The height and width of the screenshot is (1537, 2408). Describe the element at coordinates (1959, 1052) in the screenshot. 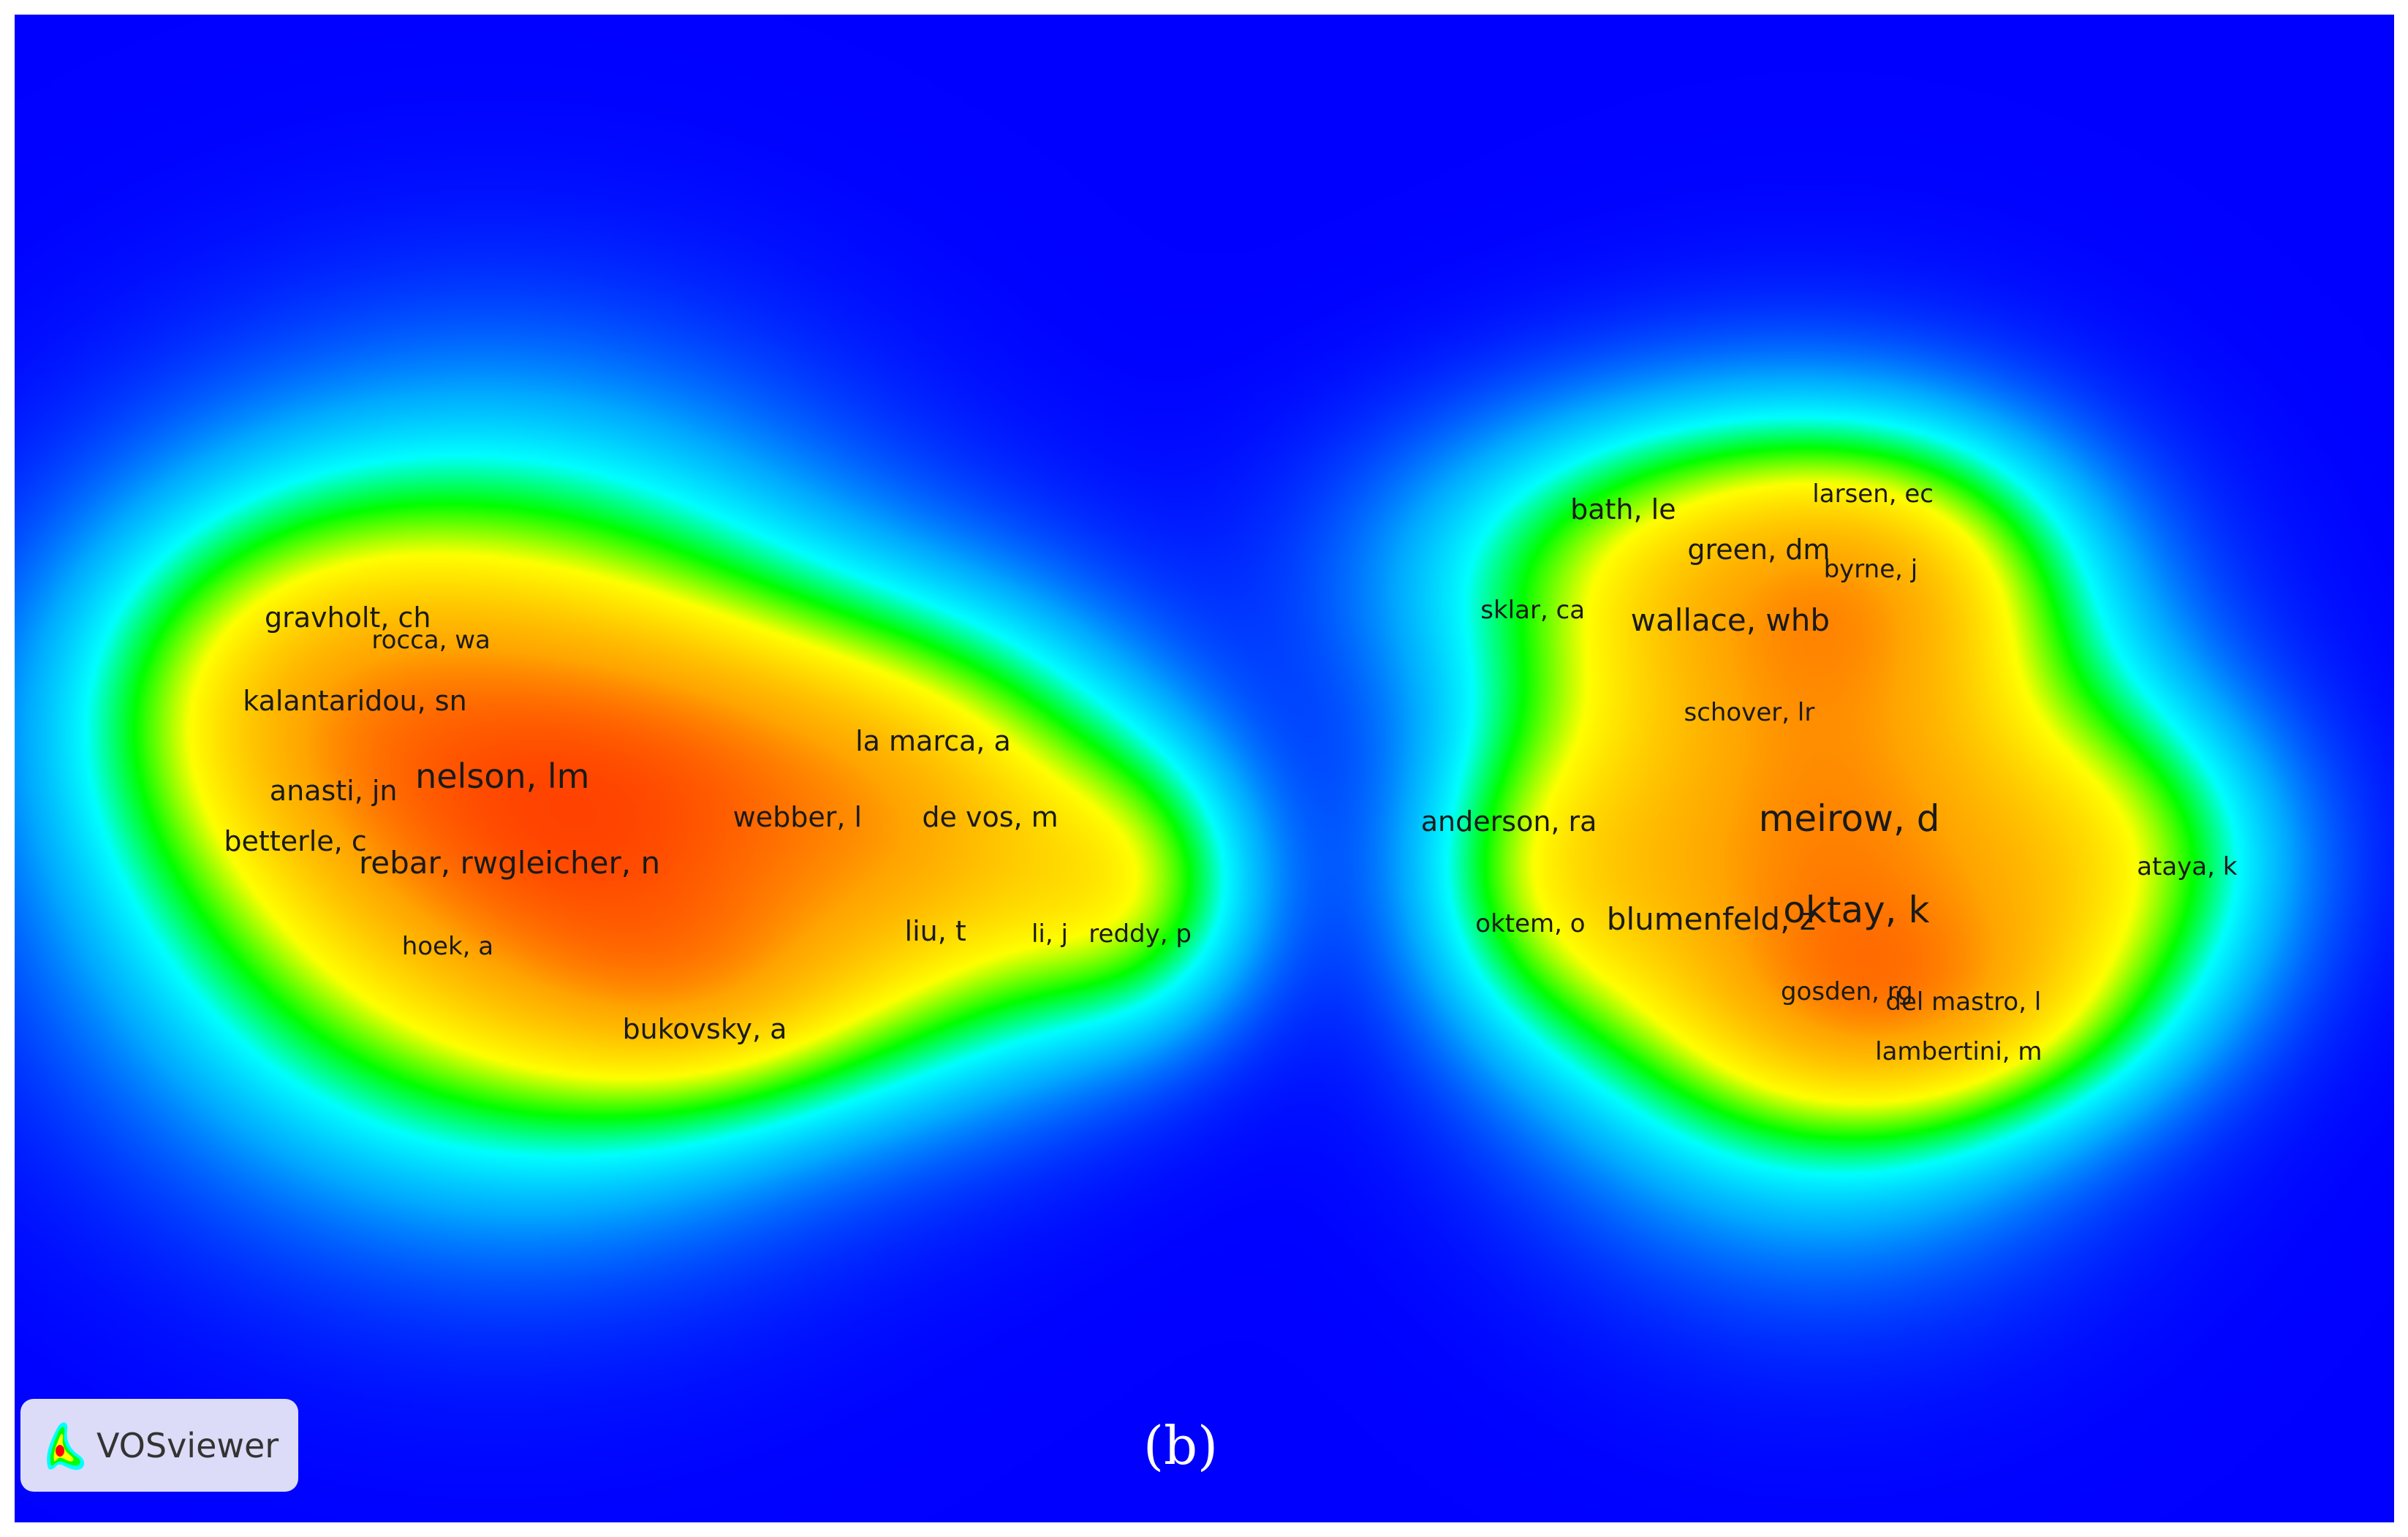

I see `node-label: lambertini, m` at that location.